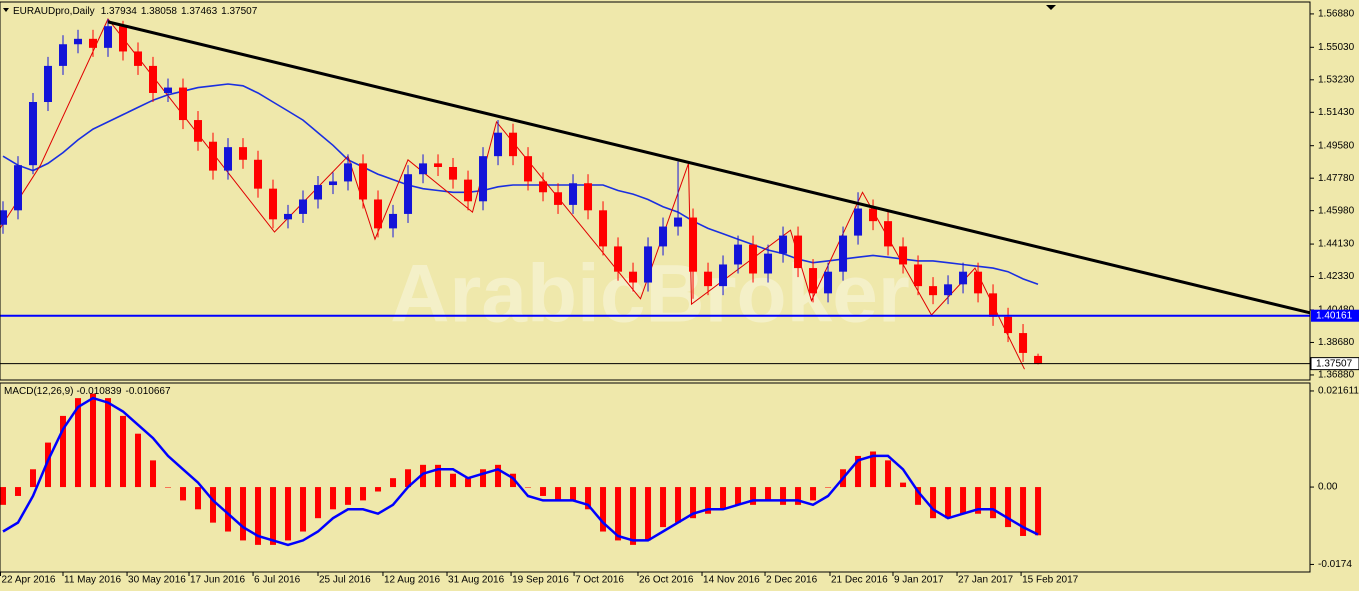 The image size is (1359, 591). I want to click on y-tick-label: 1.45980, so click(1336, 210).